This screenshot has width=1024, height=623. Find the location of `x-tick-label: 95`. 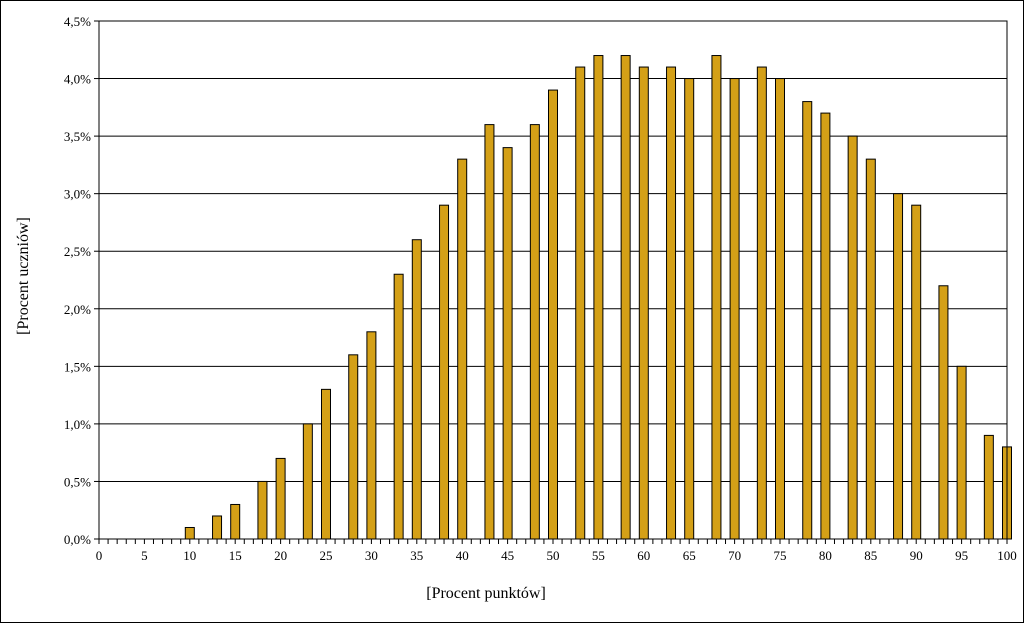

x-tick-label: 95 is located at coordinates (961, 555).